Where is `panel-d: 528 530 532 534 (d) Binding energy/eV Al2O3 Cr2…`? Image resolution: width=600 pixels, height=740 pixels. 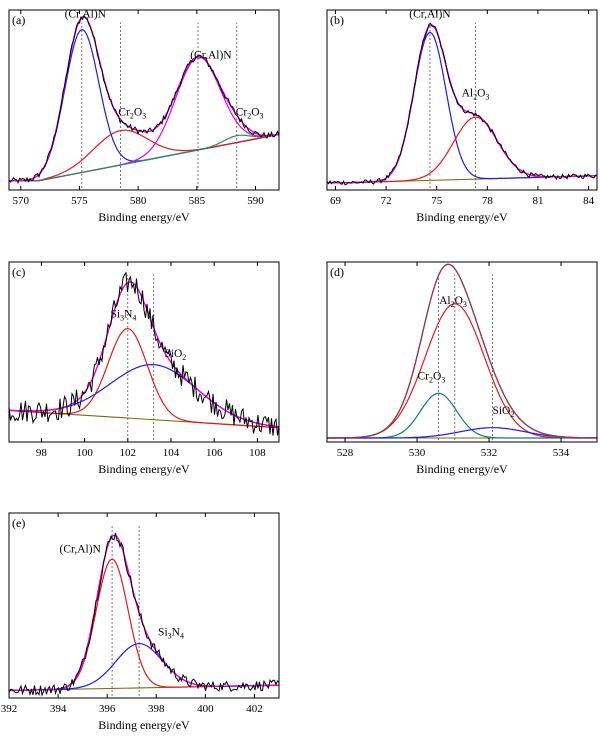 panel-d: 528 530 532 534 (d) Binding energy/eV Al2O3 Cr2… is located at coordinates (462, 368).